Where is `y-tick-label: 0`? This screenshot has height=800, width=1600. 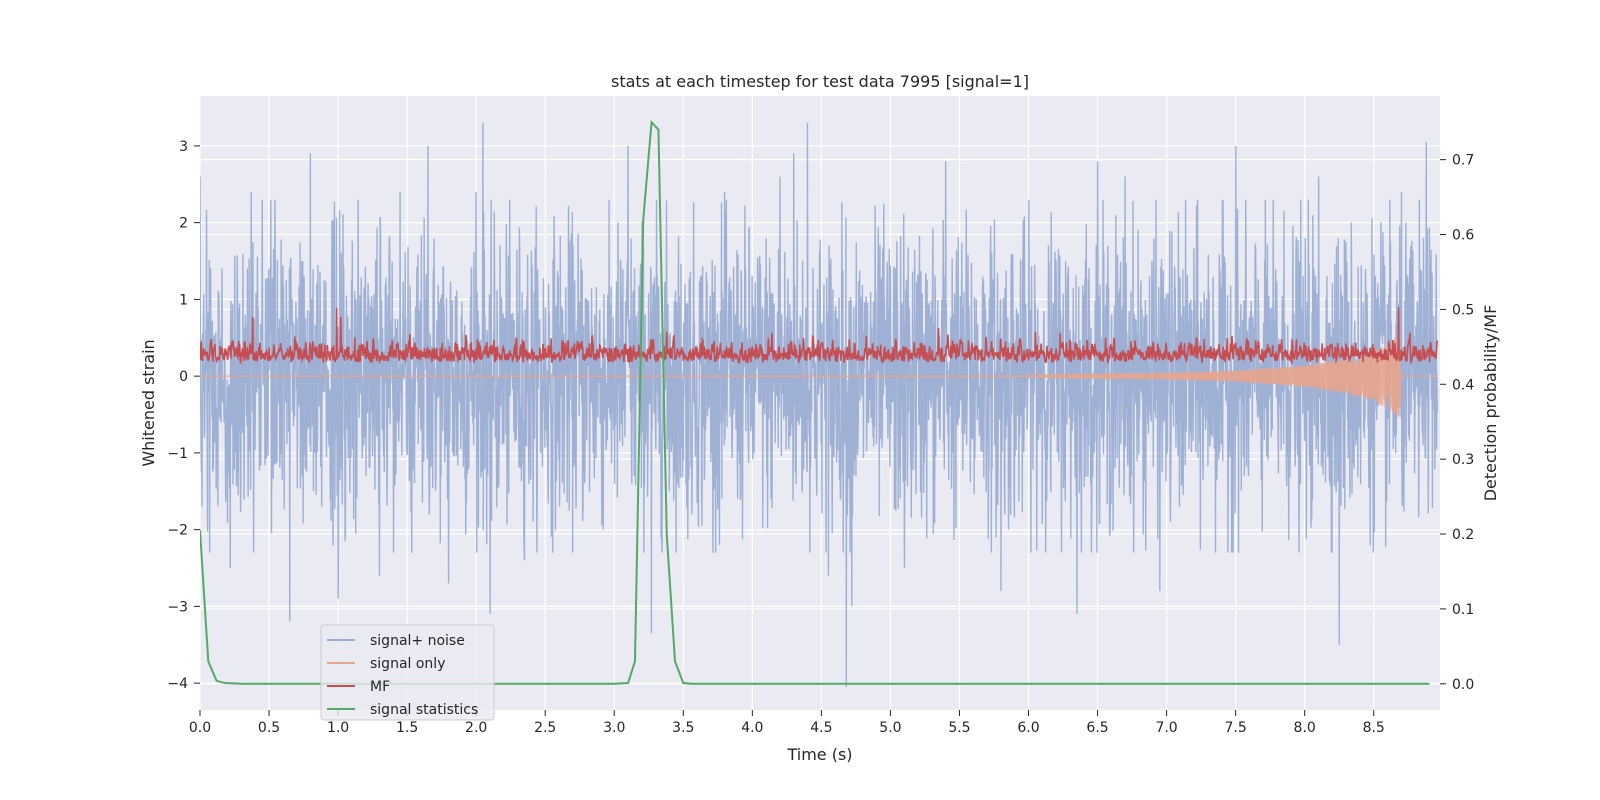 y-tick-label: 0 is located at coordinates (183, 377).